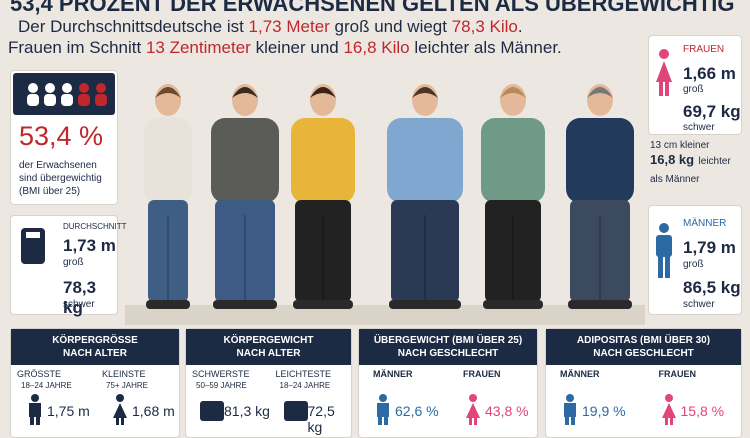 The width and height of the screenshot is (750, 438). I want to click on height: 1,79 m, so click(709, 247).